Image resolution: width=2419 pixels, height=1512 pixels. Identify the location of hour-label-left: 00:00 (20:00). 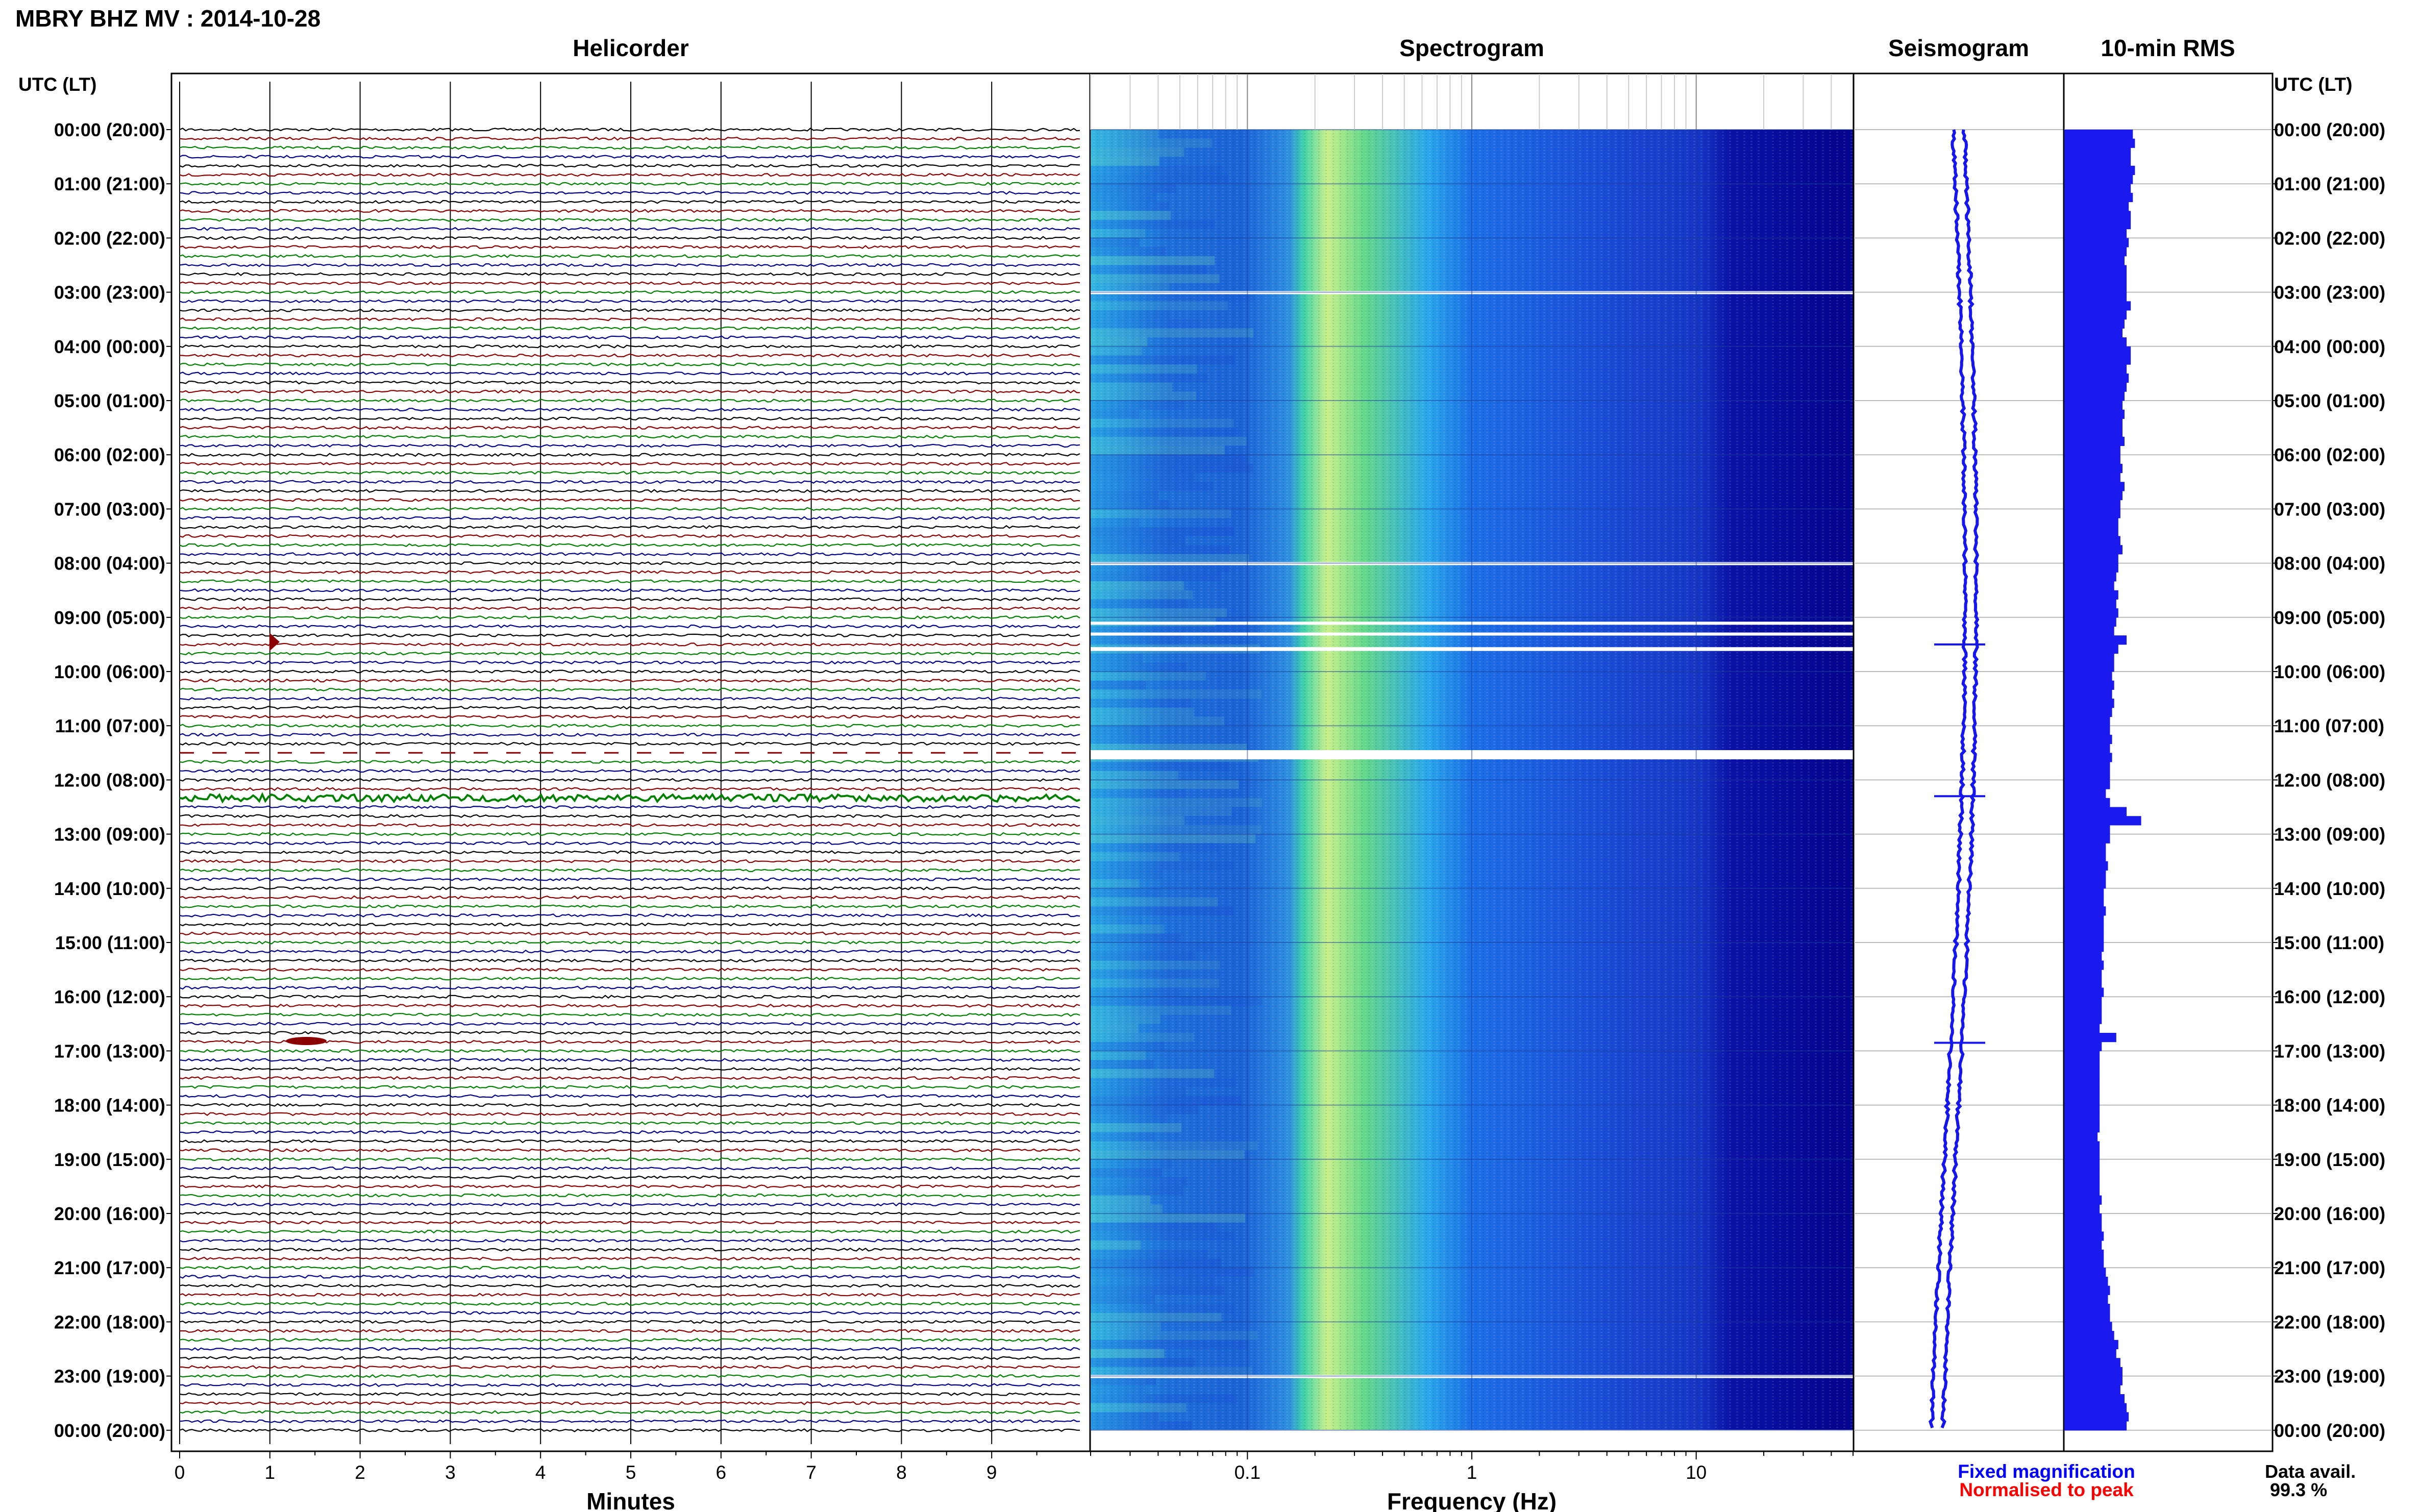
(109, 129).